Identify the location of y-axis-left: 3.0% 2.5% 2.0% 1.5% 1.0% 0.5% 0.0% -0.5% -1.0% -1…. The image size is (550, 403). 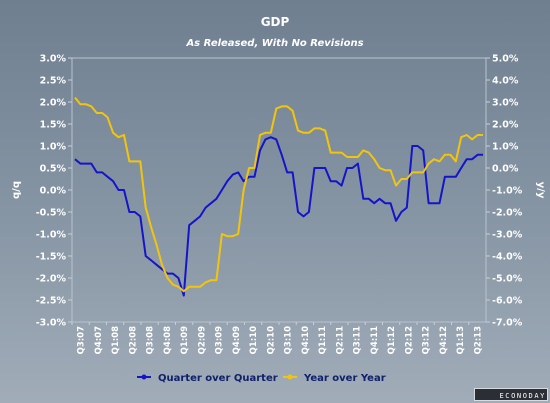
(54, 191).